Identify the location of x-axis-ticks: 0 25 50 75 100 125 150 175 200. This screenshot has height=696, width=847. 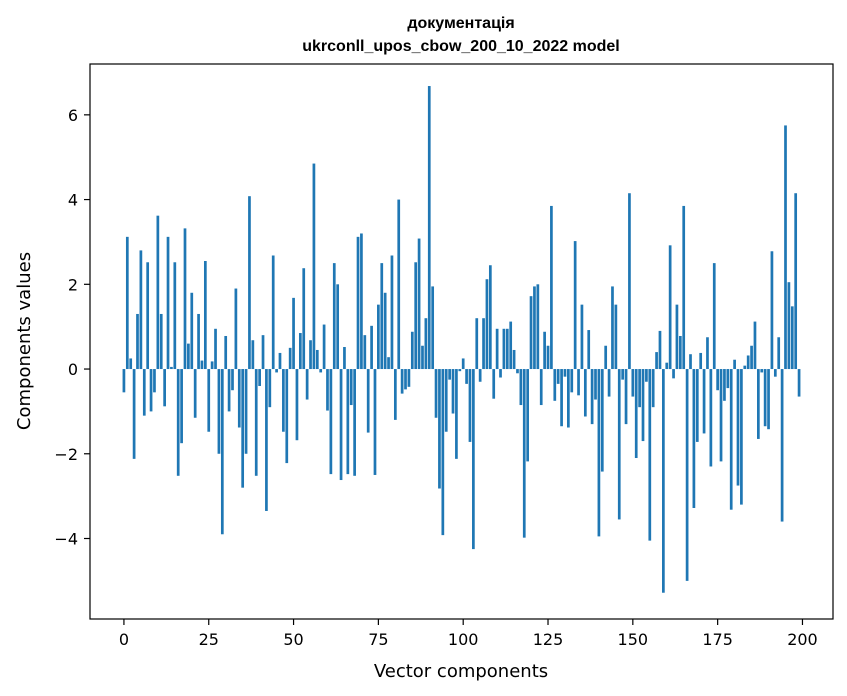
(468, 634).